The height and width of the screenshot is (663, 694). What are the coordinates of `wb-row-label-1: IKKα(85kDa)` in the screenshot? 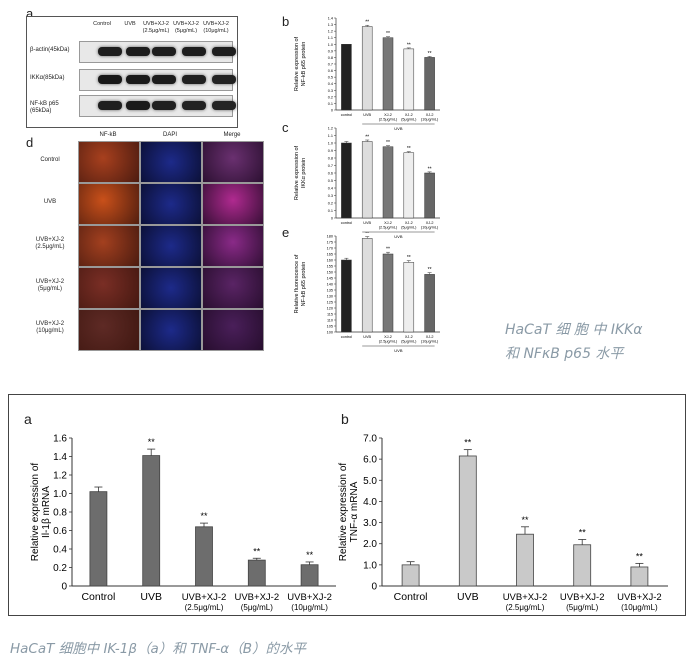 It's located at (47, 78).